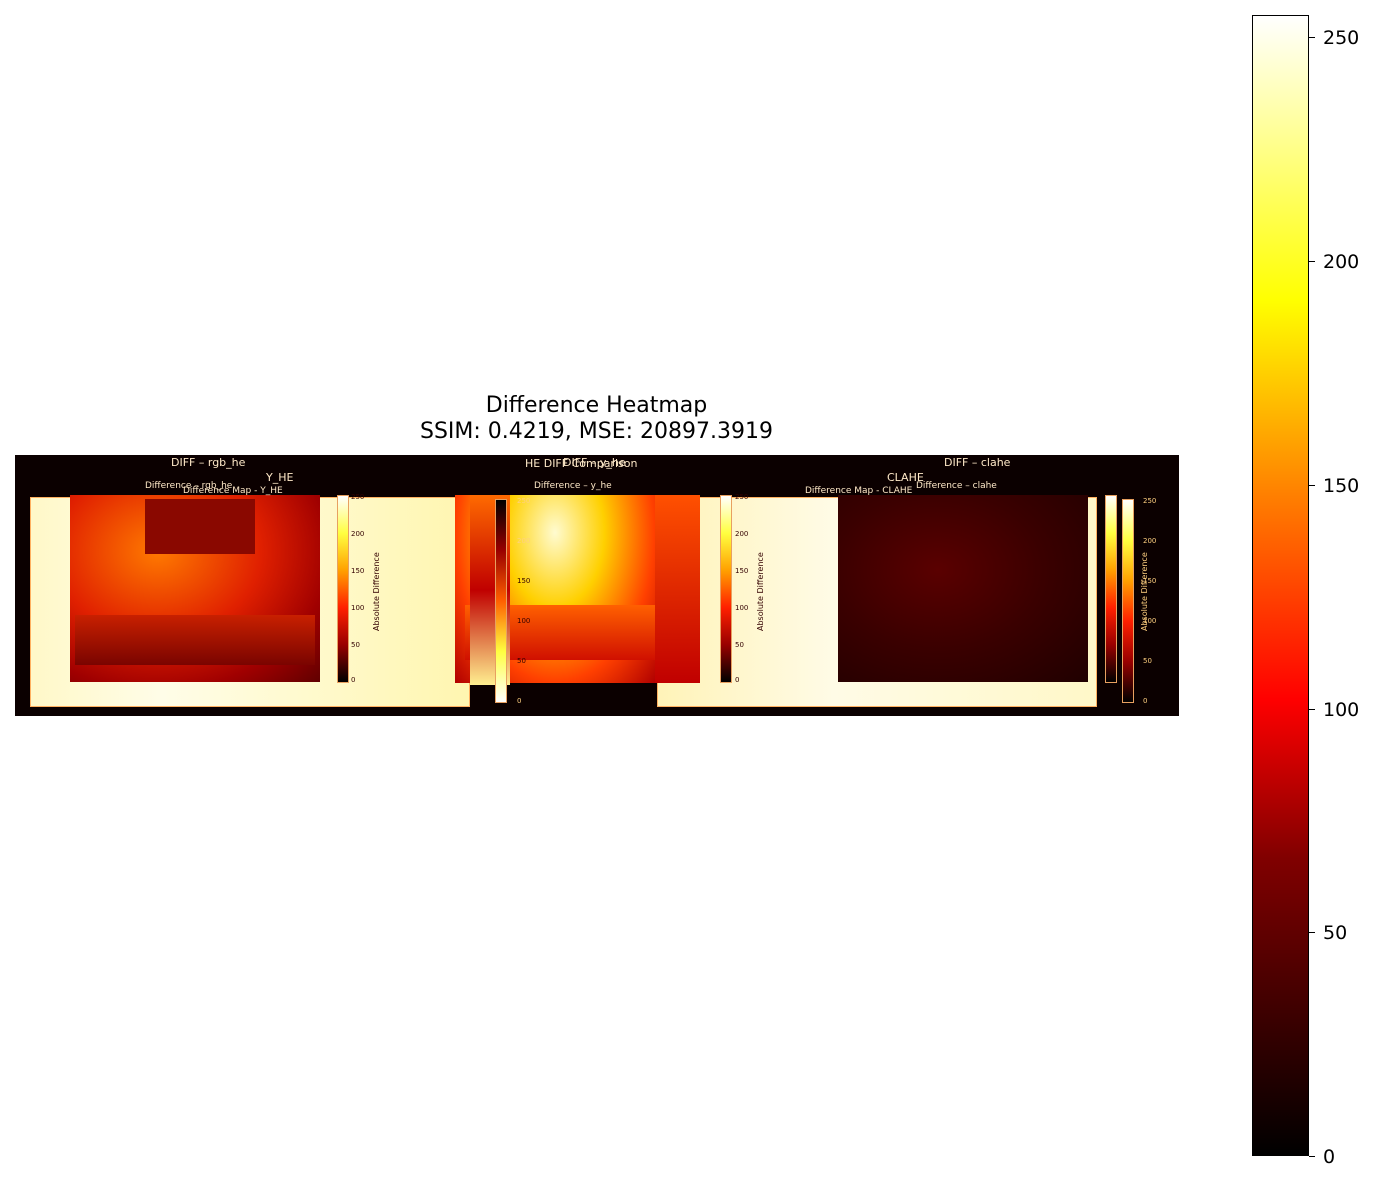  What do you see at coordinates (1339, 591) in the screenshot?
I see `colorbar-axis: 0 50 100 150 200 250` at bounding box center [1339, 591].